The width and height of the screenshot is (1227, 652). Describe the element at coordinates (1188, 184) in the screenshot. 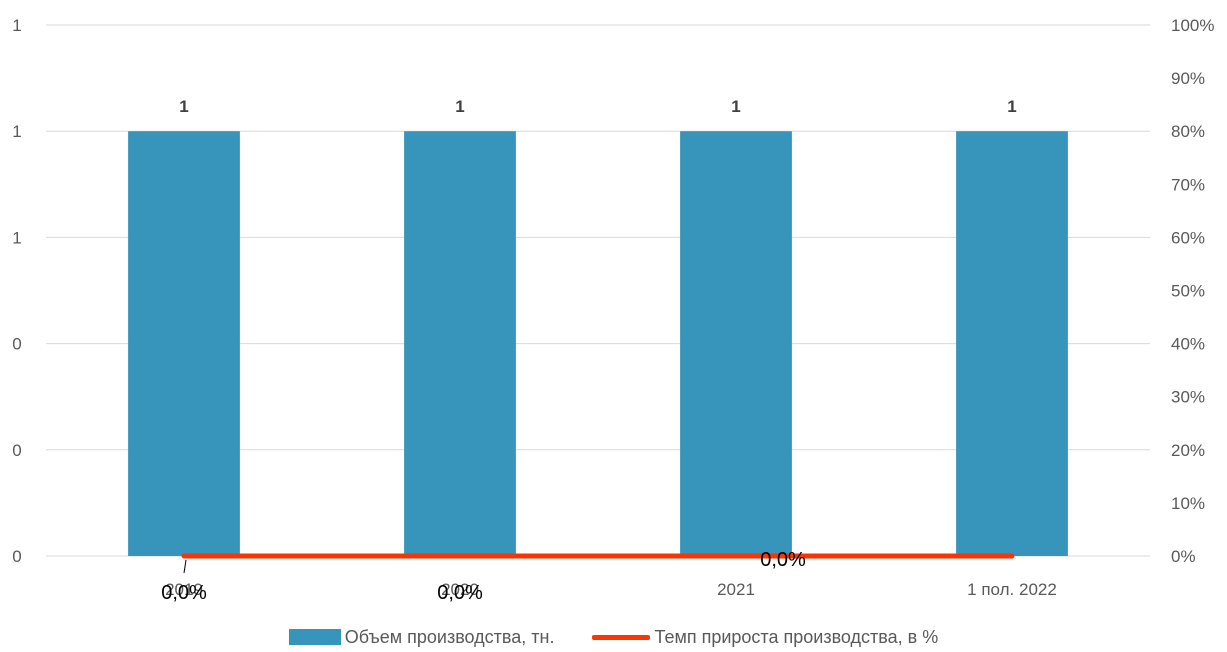

I see `right-tick-label: 70%` at that location.